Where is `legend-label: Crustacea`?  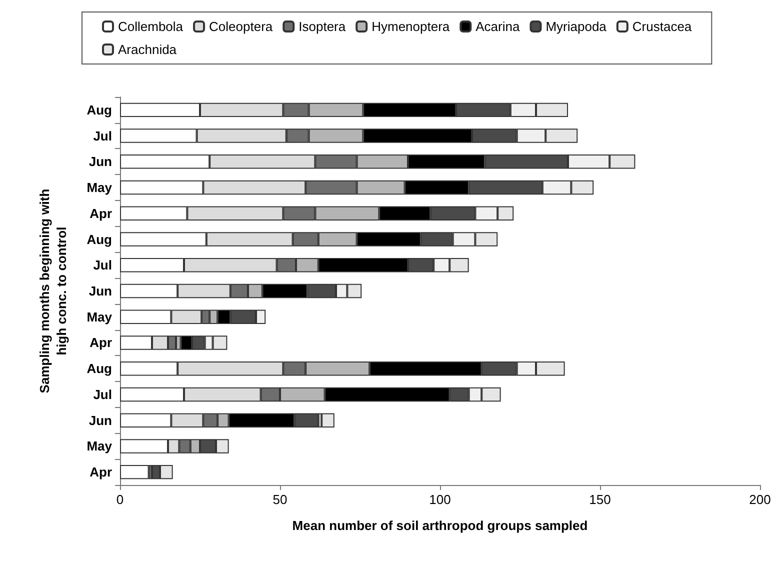
legend-label: Crustacea is located at coordinates (662, 26).